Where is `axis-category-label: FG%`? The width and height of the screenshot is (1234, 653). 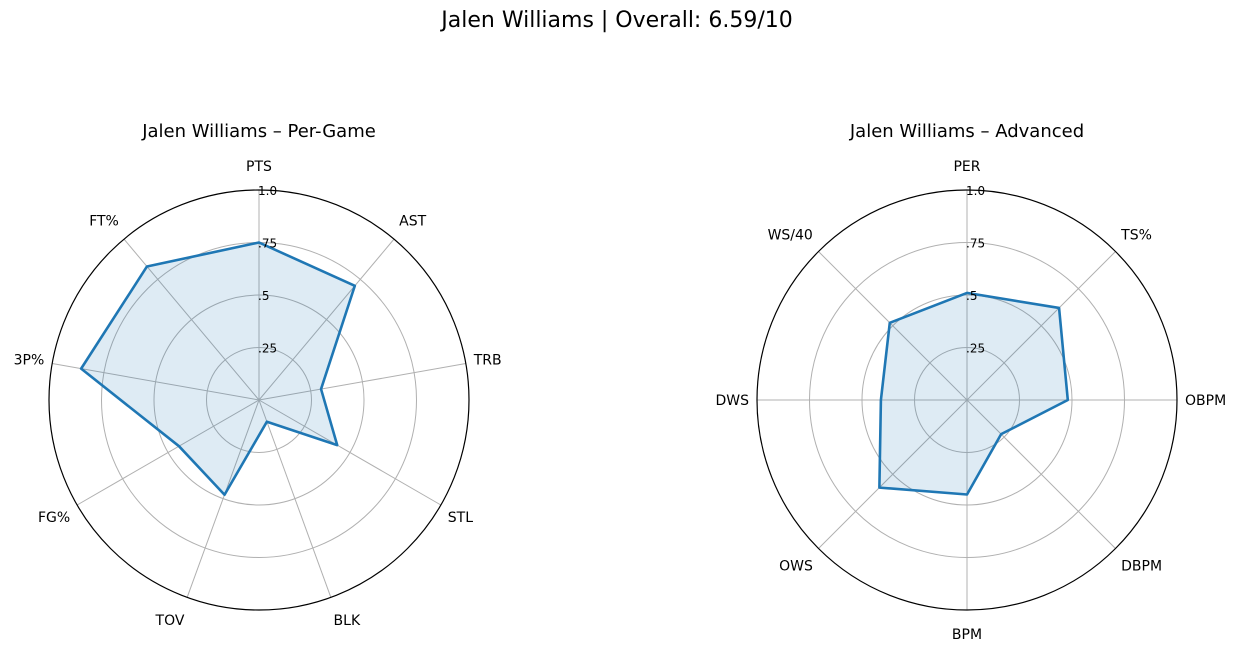
axis-category-label: FG% is located at coordinates (54, 518).